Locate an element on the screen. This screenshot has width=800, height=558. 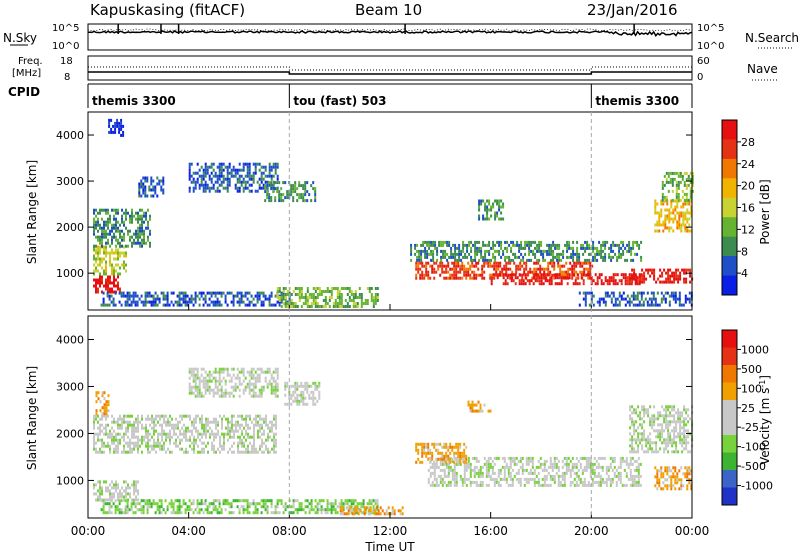
nave-label: Nave is located at coordinates (762, 69).